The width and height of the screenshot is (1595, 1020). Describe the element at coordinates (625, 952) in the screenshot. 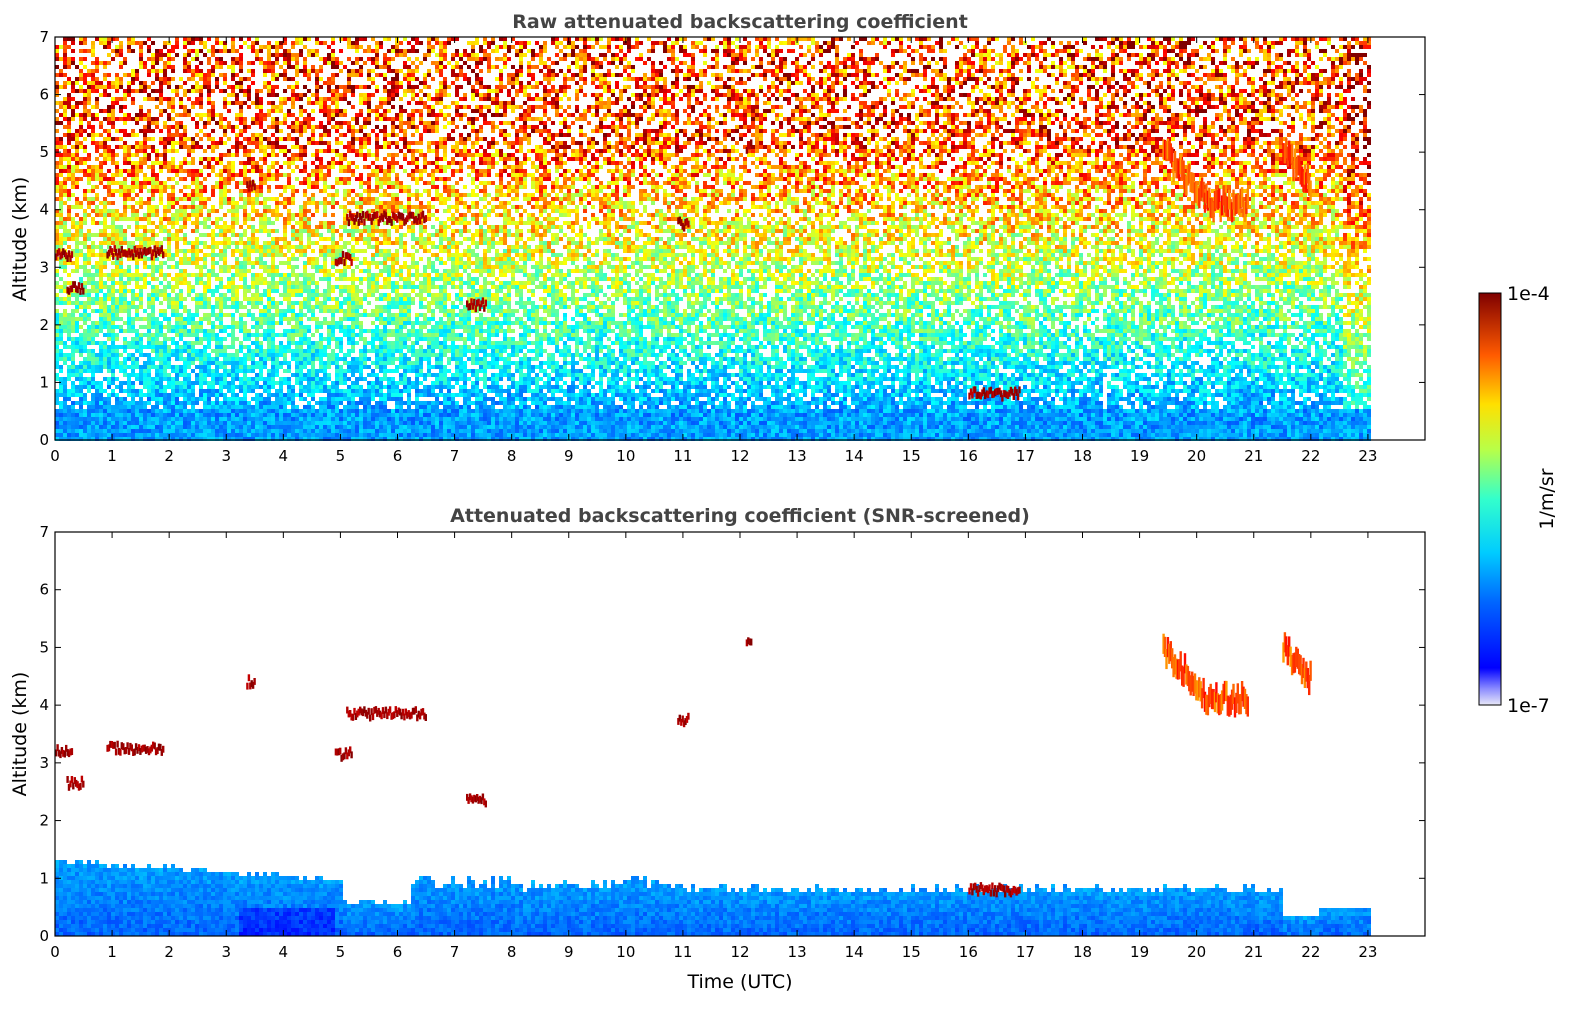

I see `x-tick-label: 10` at that location.